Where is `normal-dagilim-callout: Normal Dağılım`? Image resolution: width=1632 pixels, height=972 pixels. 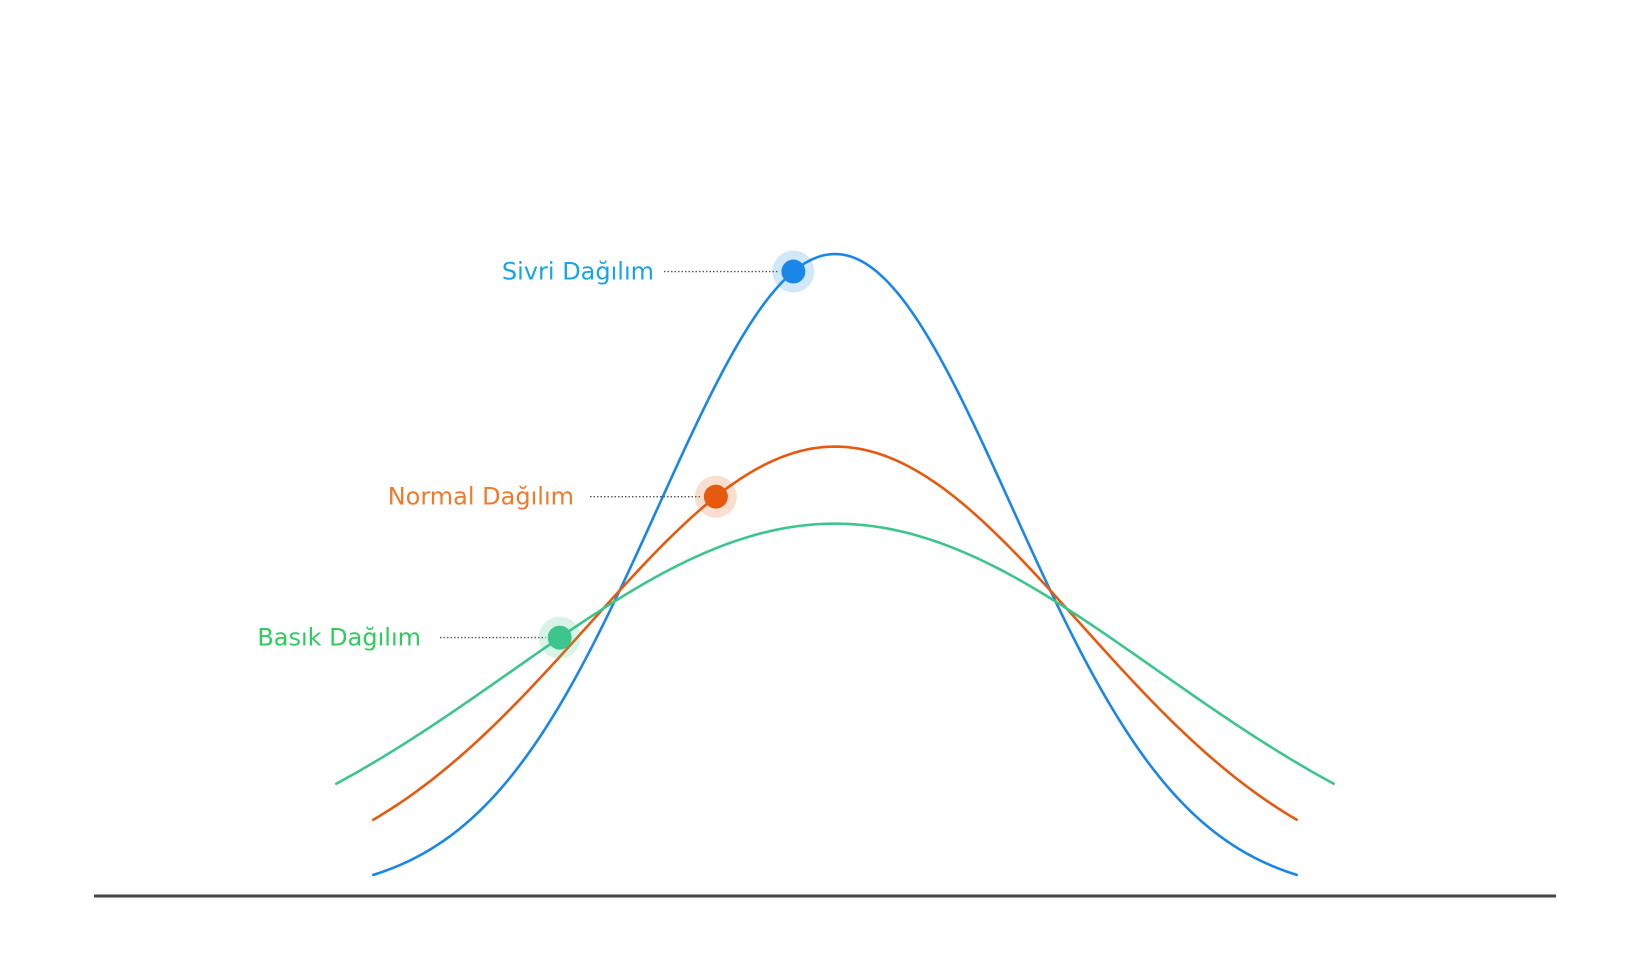
normal-dagilim-callout: Normal Dağılım is located at coordinates (562, 496).